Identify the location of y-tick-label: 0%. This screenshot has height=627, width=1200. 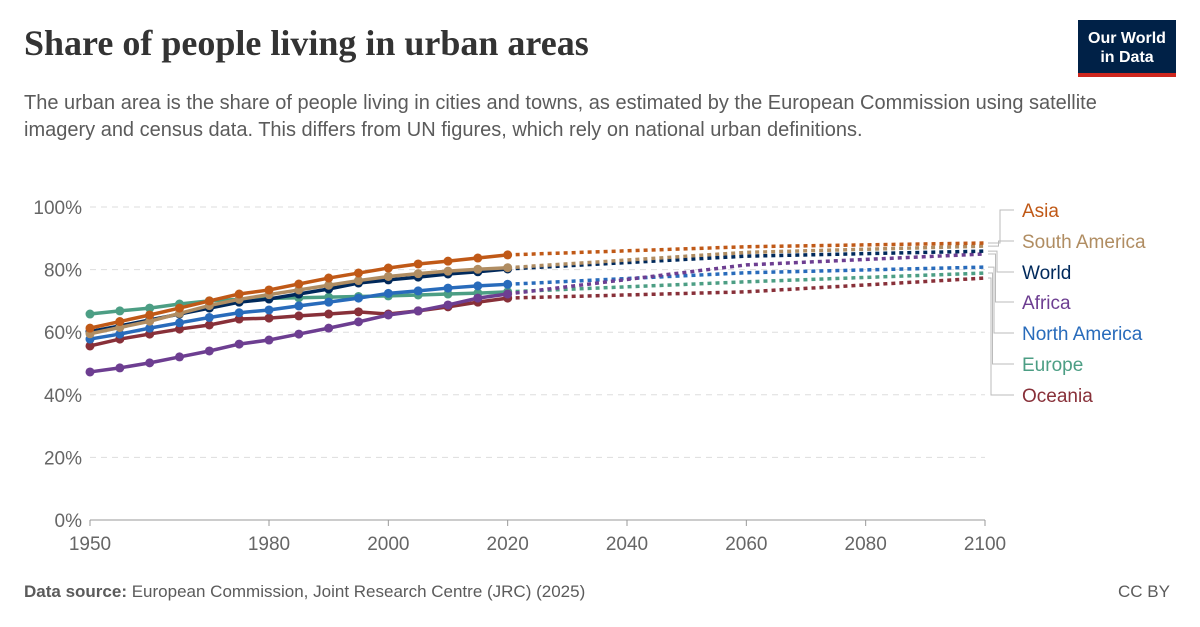
(69, 521).